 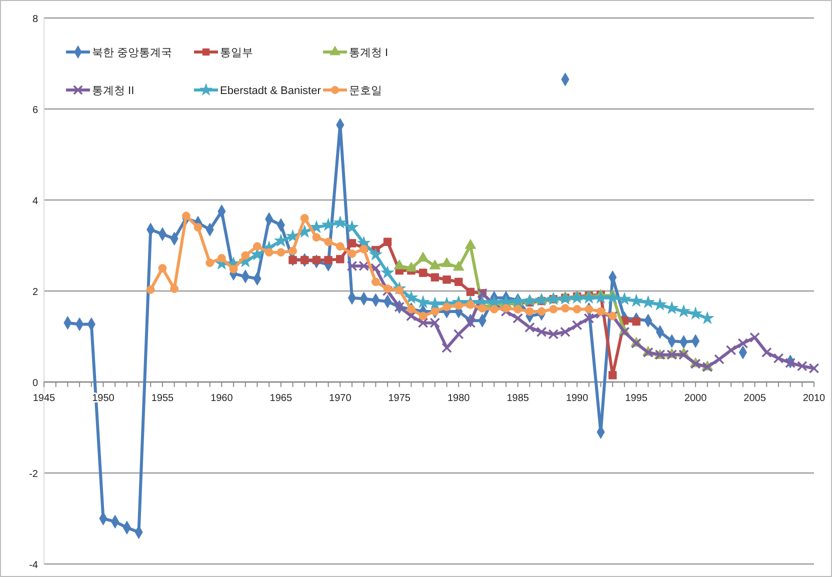 I want to click on x-tick-label: 1955, so click(x=162, y=398).